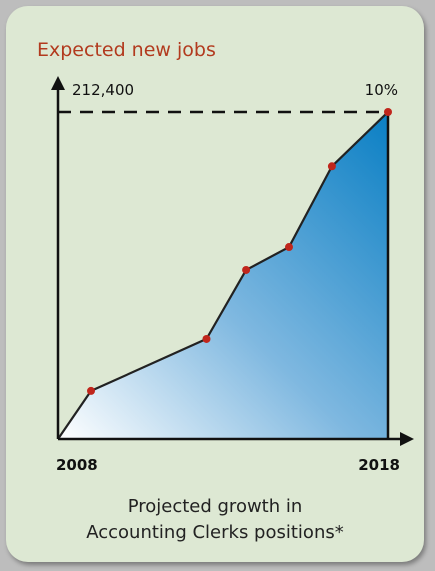 The height and width of the screenshot is (571, 435). What do you see at coordinates (381, 90) in the screenshot?
I see `end-value-label: 10%` at bounding box center [381, 90].